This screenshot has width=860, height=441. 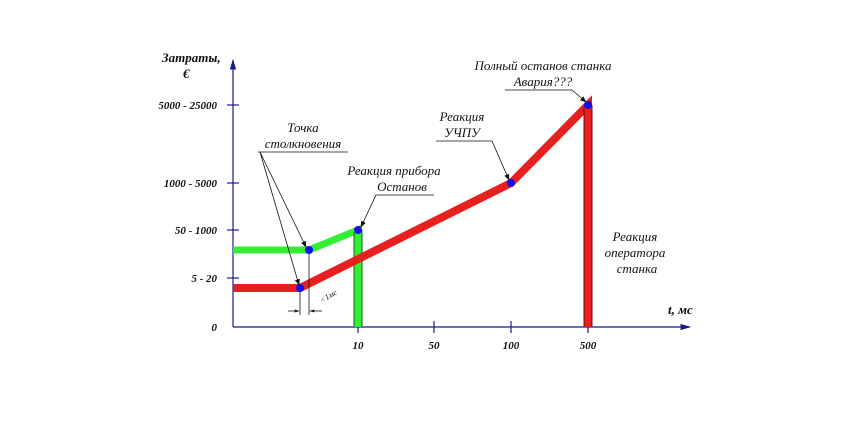 What do you see at coordinates (397, 211) in the screenshot?
I see `device-leader` at bounding box center [397, 211].